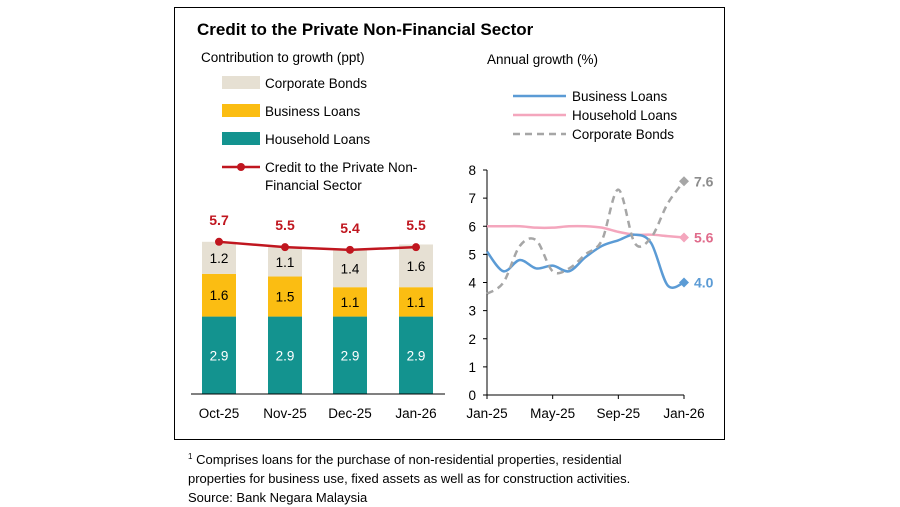 This screenshot has width=900, height=507. Describe the element at coordinates (486, 413) in the screenshot. I see `x-tick-label-right-jan-25: Jan-25` at that location.